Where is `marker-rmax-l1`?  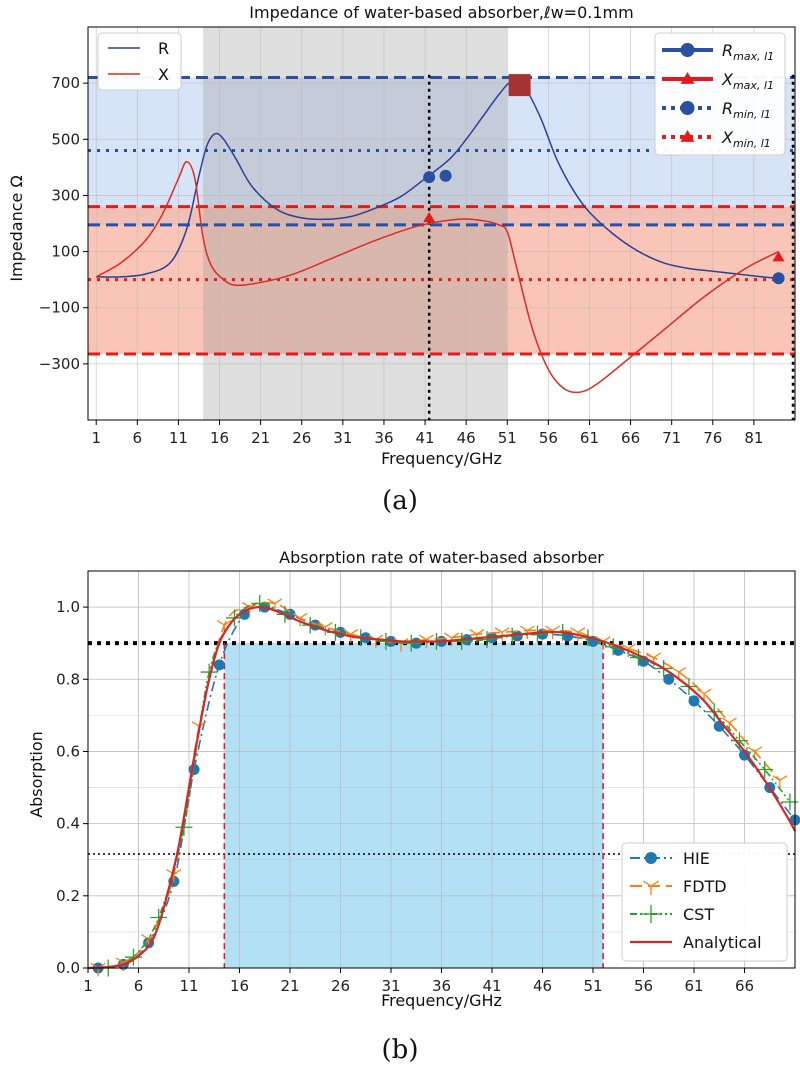
marker-rmax-l1 is located at coordinates (519, 85).